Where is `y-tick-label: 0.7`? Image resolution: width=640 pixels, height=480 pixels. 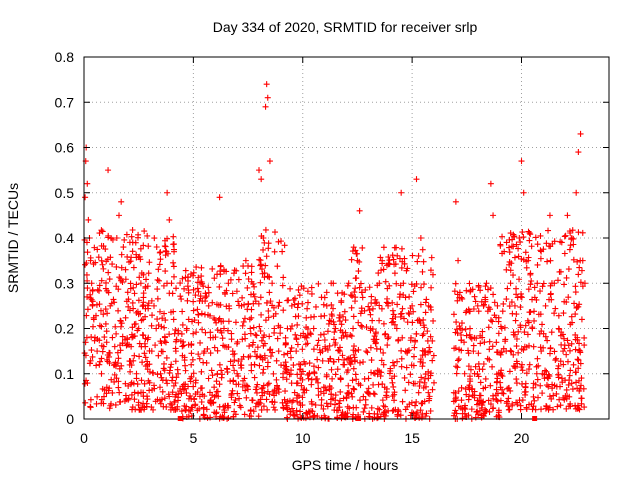 y-tick-label: 0.7 is located at coordinates (65, 102).